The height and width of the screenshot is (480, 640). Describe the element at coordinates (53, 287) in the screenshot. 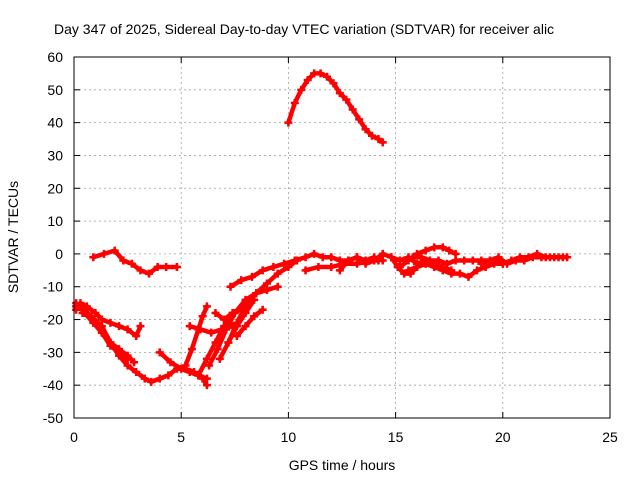

I see `y-tick-label: -10` at that location.